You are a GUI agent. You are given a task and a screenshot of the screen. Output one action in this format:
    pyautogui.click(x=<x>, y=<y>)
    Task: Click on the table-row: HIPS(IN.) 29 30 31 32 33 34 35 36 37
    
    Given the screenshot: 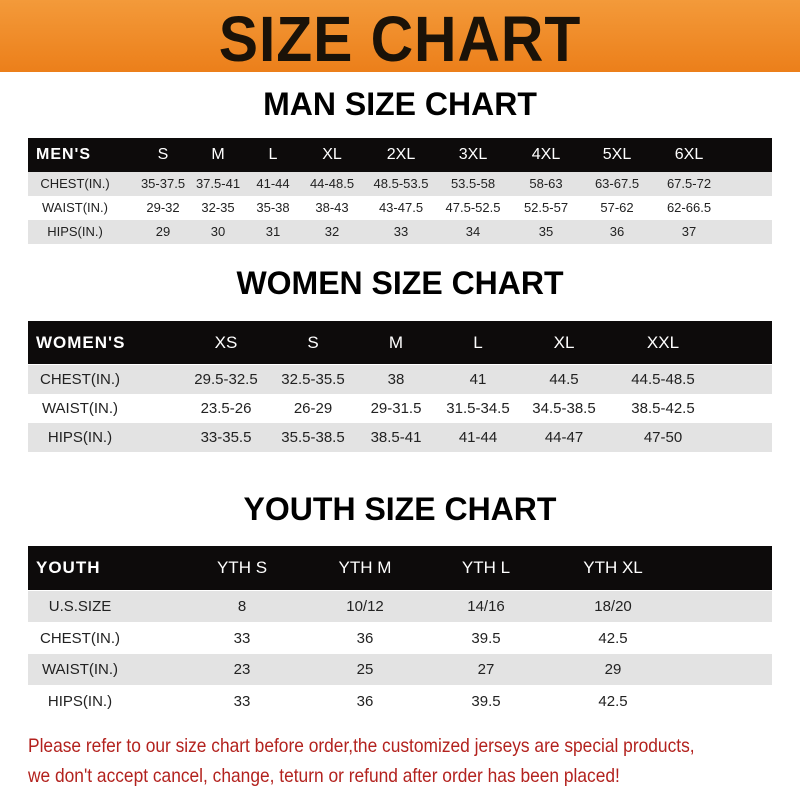 What is the action you would take?
    pyautogui.click(x=400, y=232)
    